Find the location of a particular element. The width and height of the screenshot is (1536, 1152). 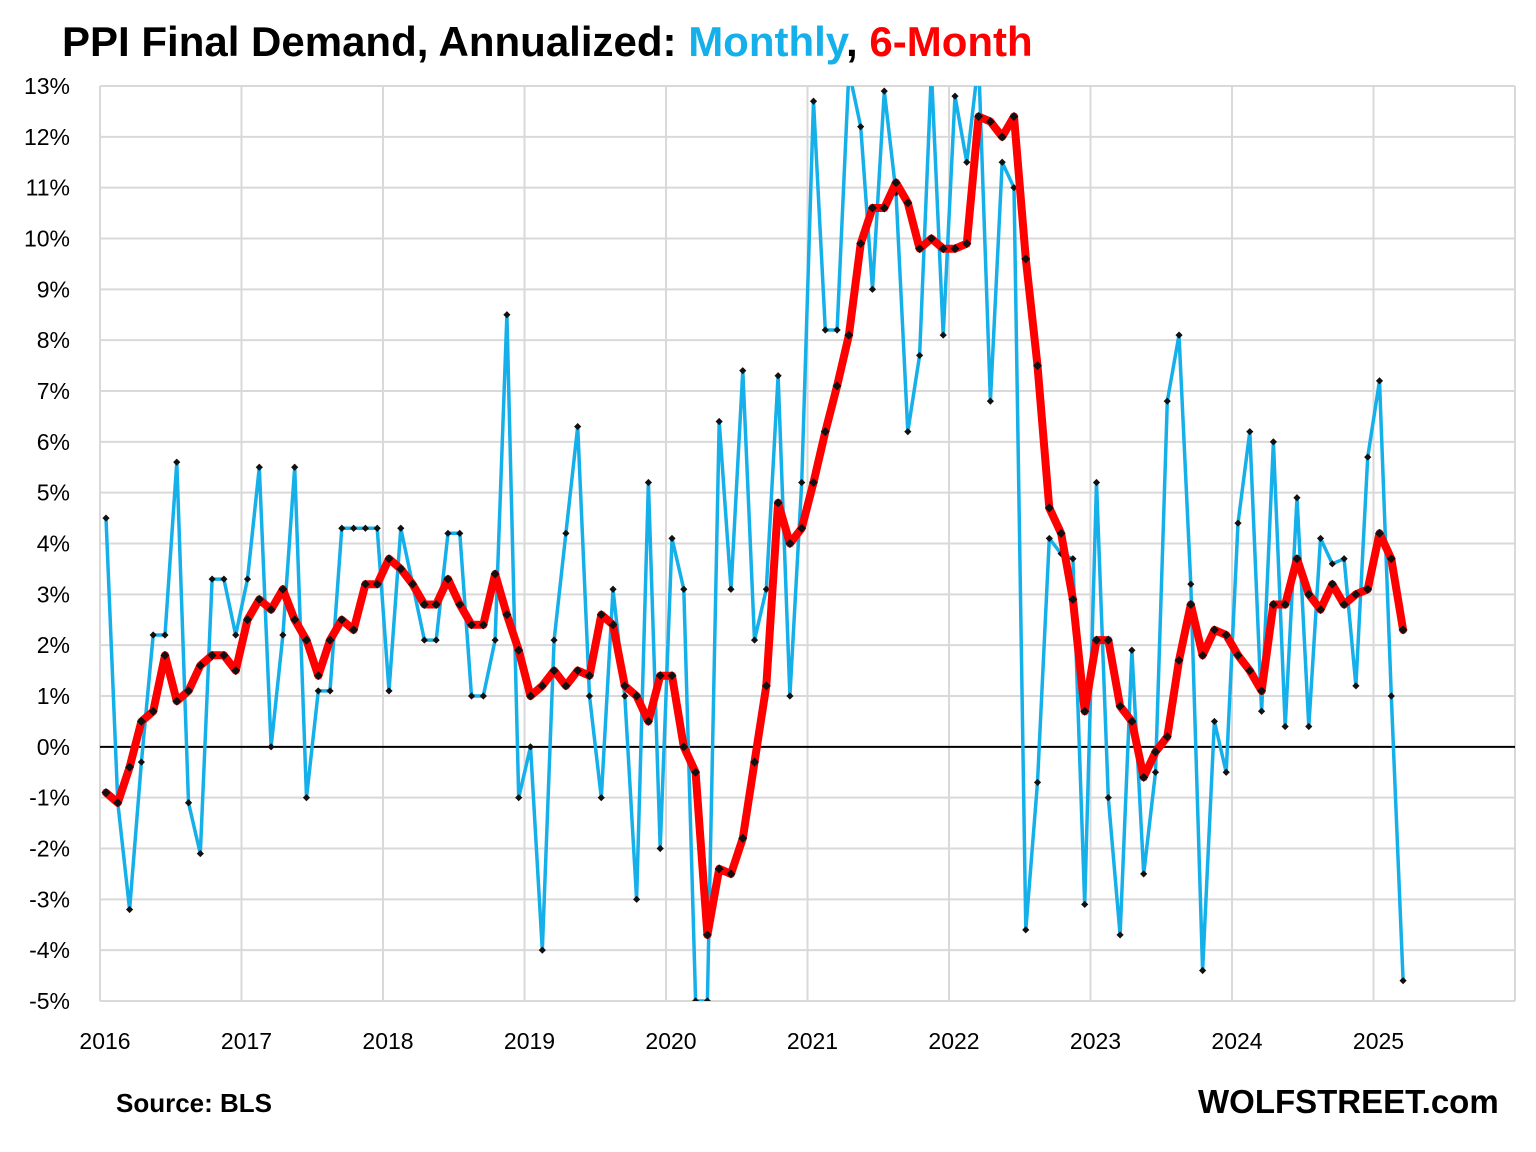

y-tick-label: 3% is located at coordinates (53, 594).